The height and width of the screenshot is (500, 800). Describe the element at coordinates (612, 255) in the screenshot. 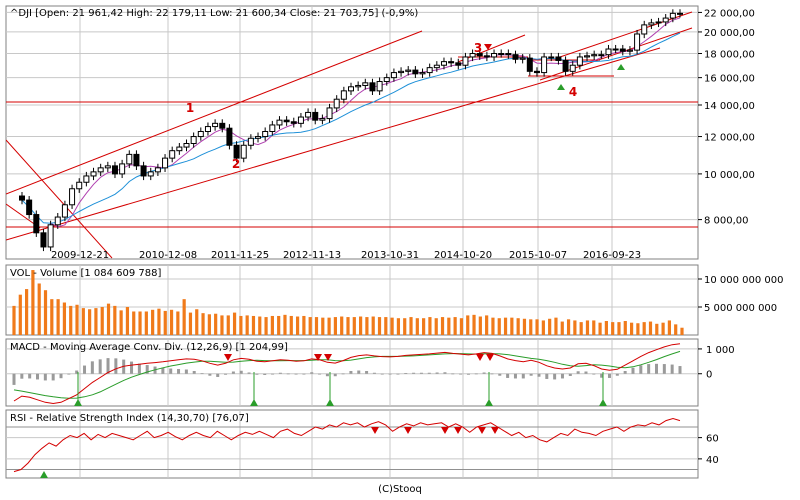

I see `price-xtick-label: 2016-09-23` at that location.